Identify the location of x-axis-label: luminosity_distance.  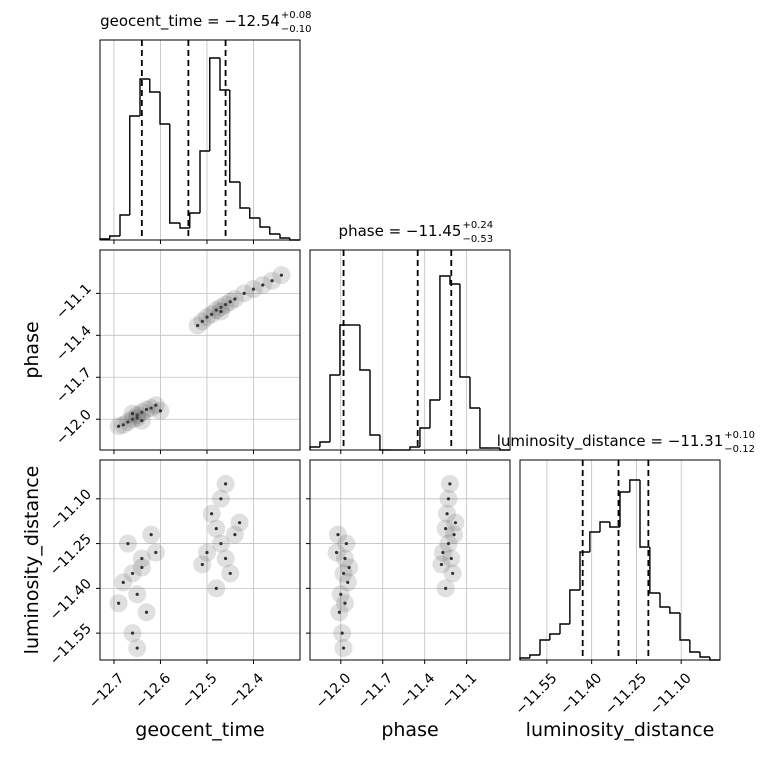
(620, 730).